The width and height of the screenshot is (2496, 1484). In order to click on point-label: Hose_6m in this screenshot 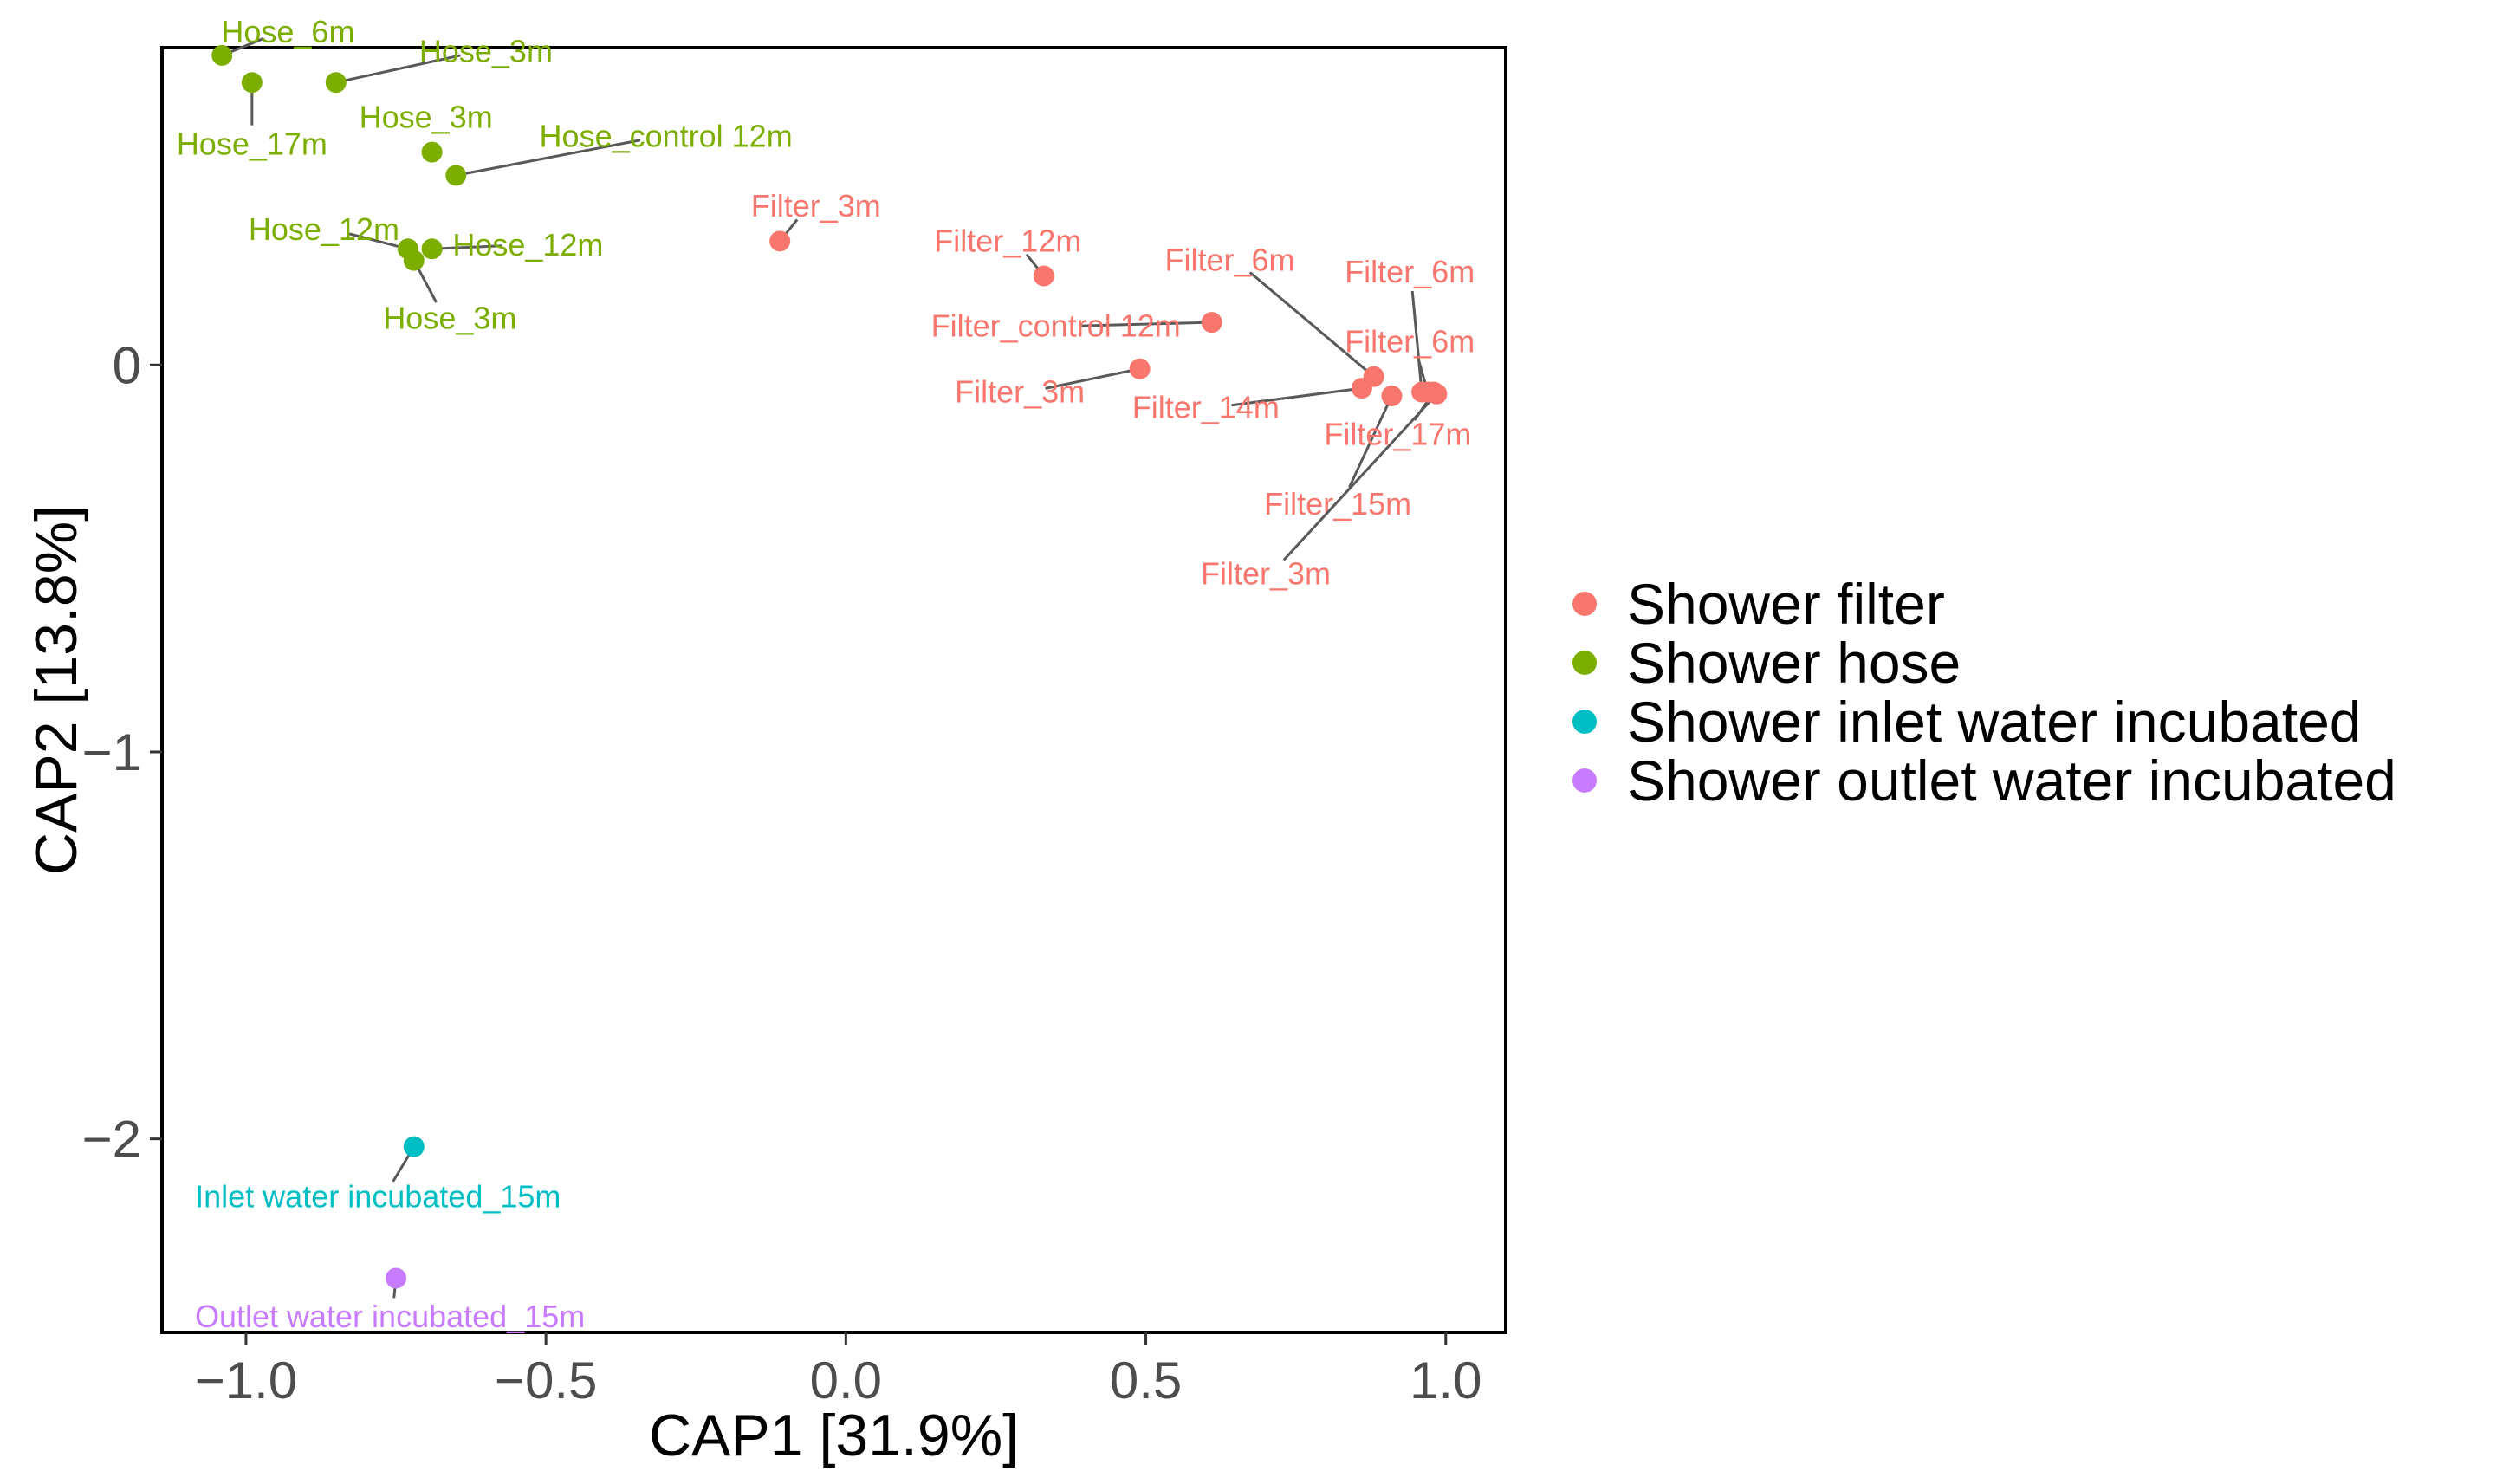, I will do `click(288, 31)`.